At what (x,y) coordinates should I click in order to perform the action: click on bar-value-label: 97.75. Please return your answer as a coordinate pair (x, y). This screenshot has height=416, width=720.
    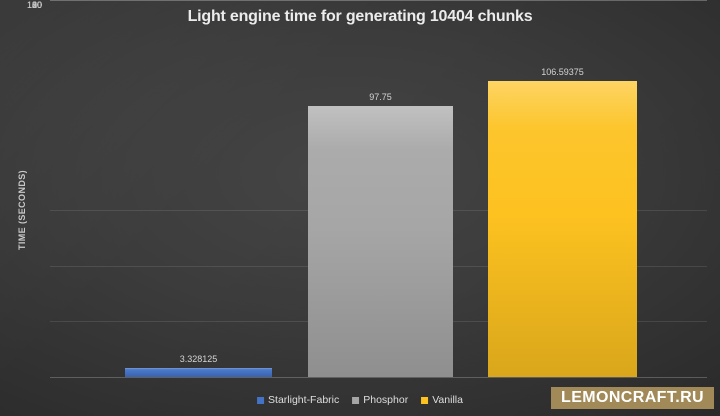
    Looking at the image, I should click on (380, 96).